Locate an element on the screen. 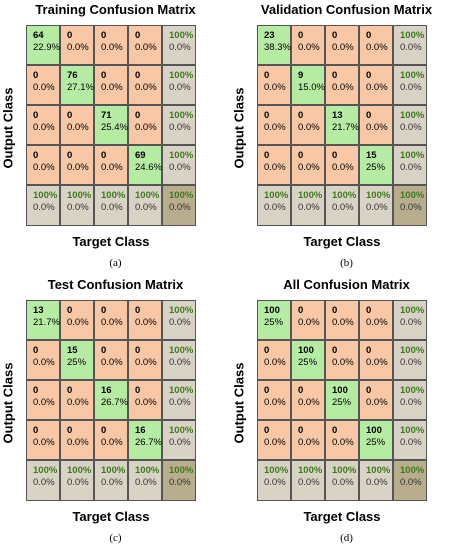 Image resolution: width=462 pixels, height=550 pixels. matrix-cell: 15 25% is located at coordinates (77, 360).